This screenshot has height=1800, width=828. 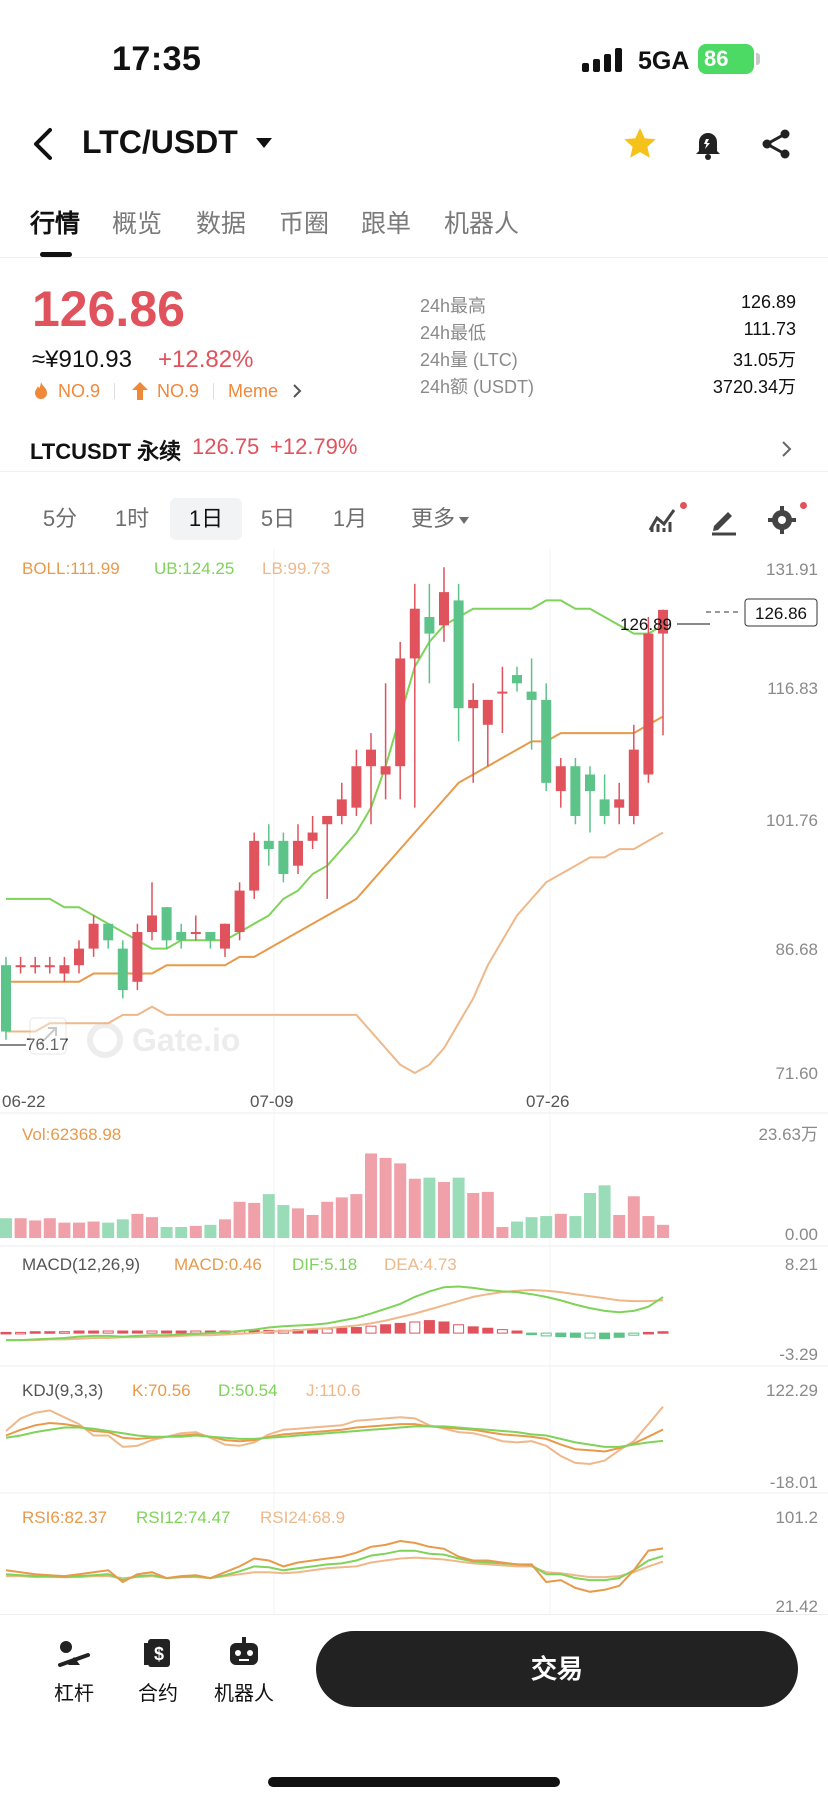 I want to click on tf-5d: 5日, so click(x=278, y=518).